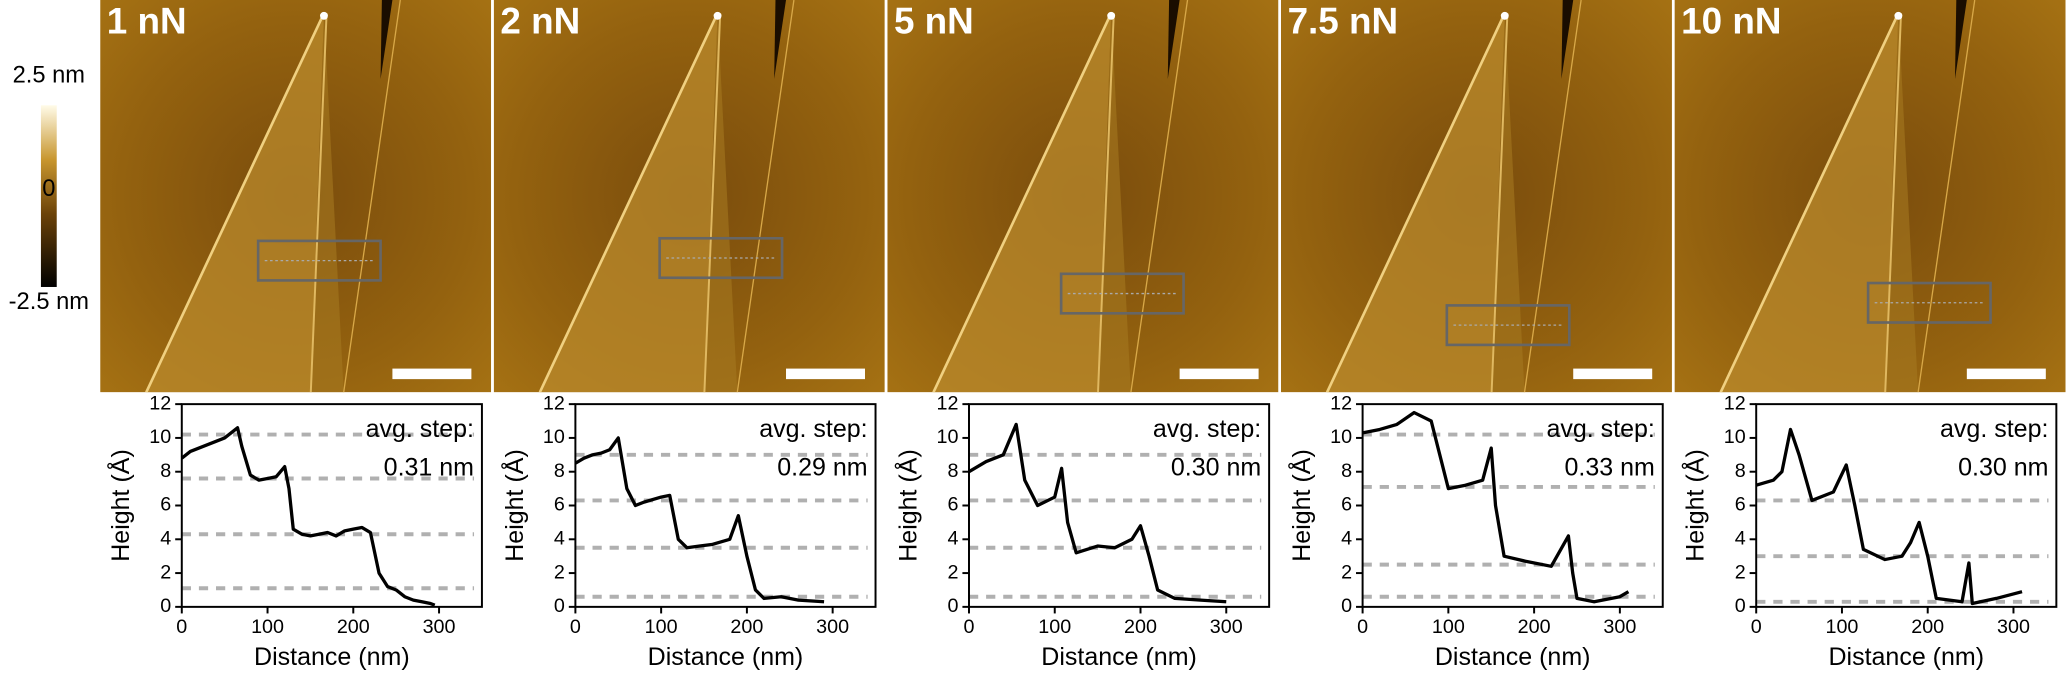 The height and width of the screenshot is (674, 2067). Describe the element at coordinates (48, 196) in the screenshot. I see `colorbar` at that location.